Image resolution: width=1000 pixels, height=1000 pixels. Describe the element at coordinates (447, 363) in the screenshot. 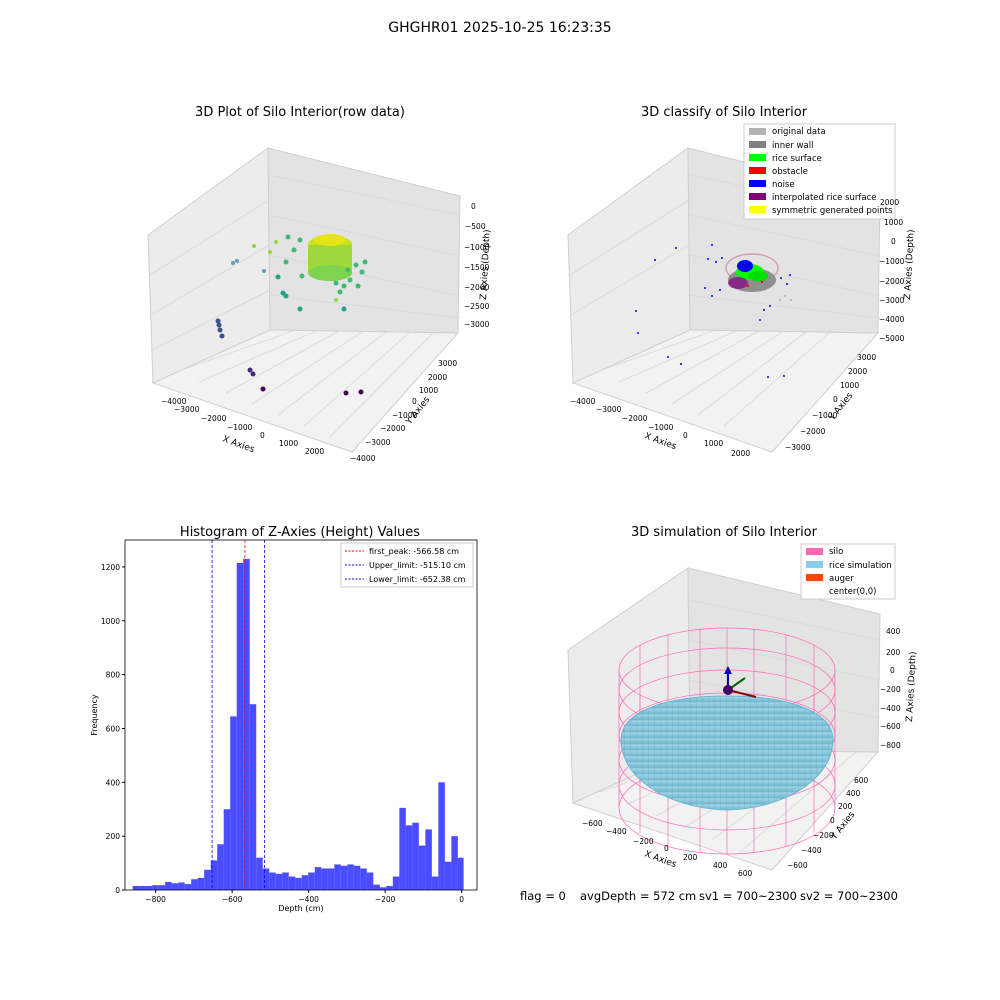

I see `y-tick: 3000` at that location.